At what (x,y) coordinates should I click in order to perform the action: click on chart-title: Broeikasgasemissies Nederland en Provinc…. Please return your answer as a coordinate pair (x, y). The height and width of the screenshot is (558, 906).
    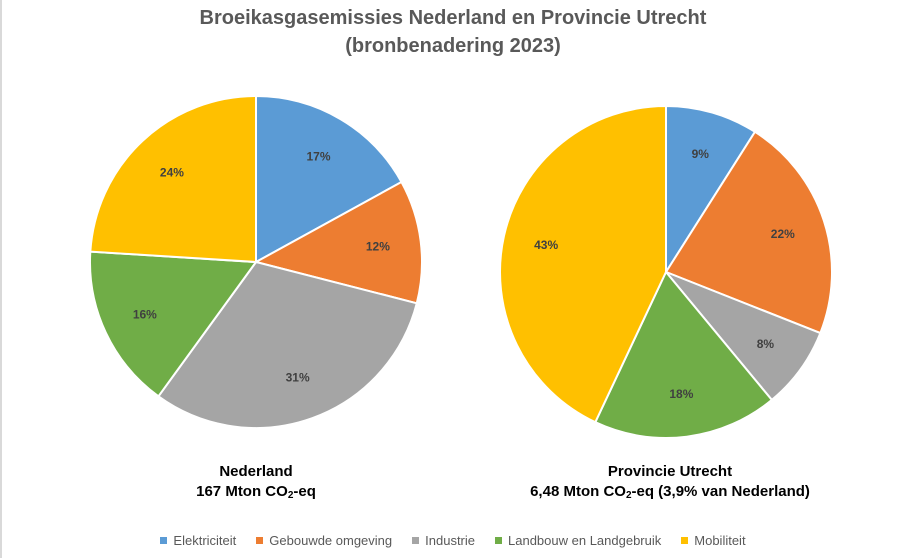
    Looking at the image, I should click on (453, 32).